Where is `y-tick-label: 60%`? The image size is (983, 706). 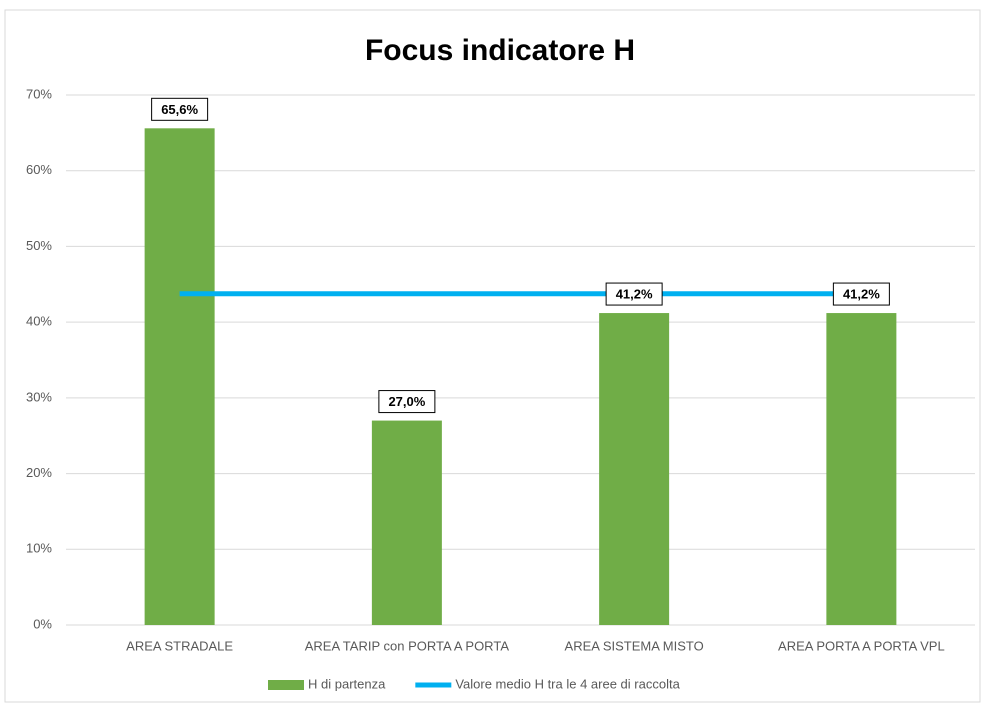
y-tick-label: 60% is located at coordinates (39, 169).